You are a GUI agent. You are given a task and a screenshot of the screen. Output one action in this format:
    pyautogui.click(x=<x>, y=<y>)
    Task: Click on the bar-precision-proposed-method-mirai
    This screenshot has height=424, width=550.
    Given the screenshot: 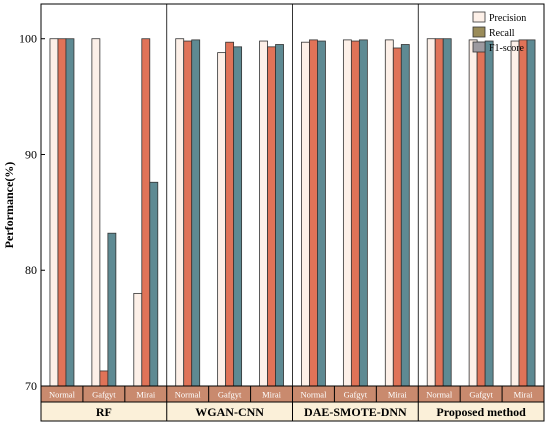 What is the action you would take?
    pyautogui.click(x=515, y=213)
    